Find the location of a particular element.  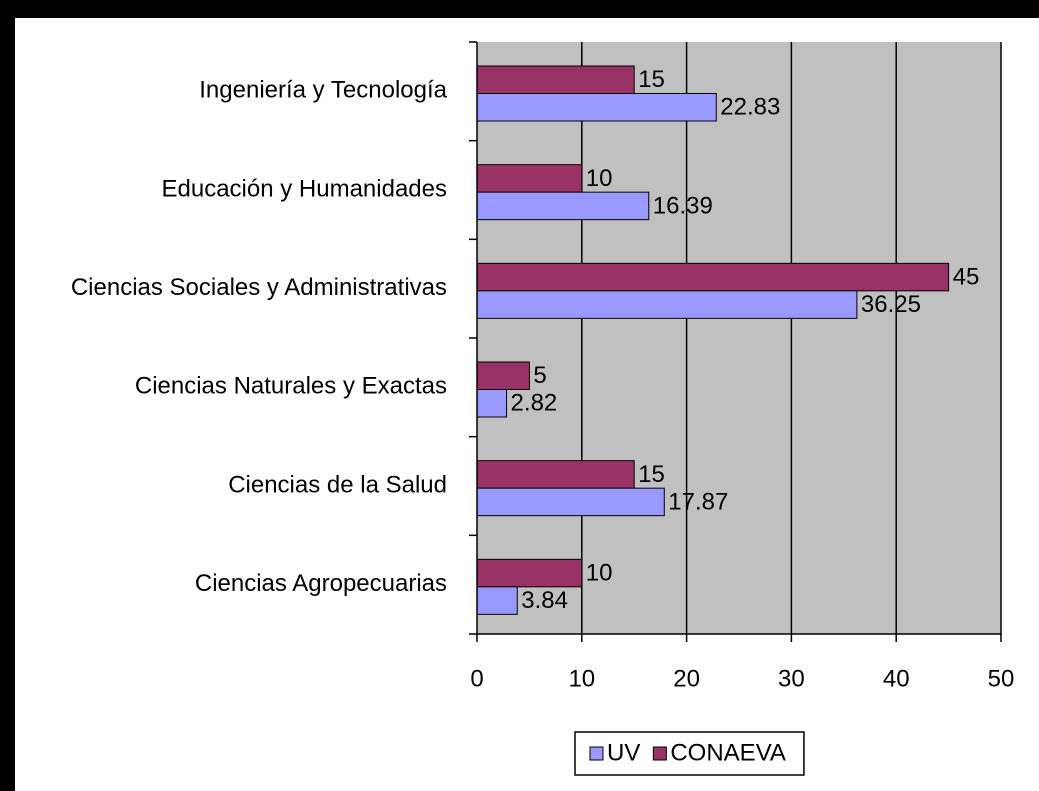

data-label: 2.82 is located at coordinates (534, 403).